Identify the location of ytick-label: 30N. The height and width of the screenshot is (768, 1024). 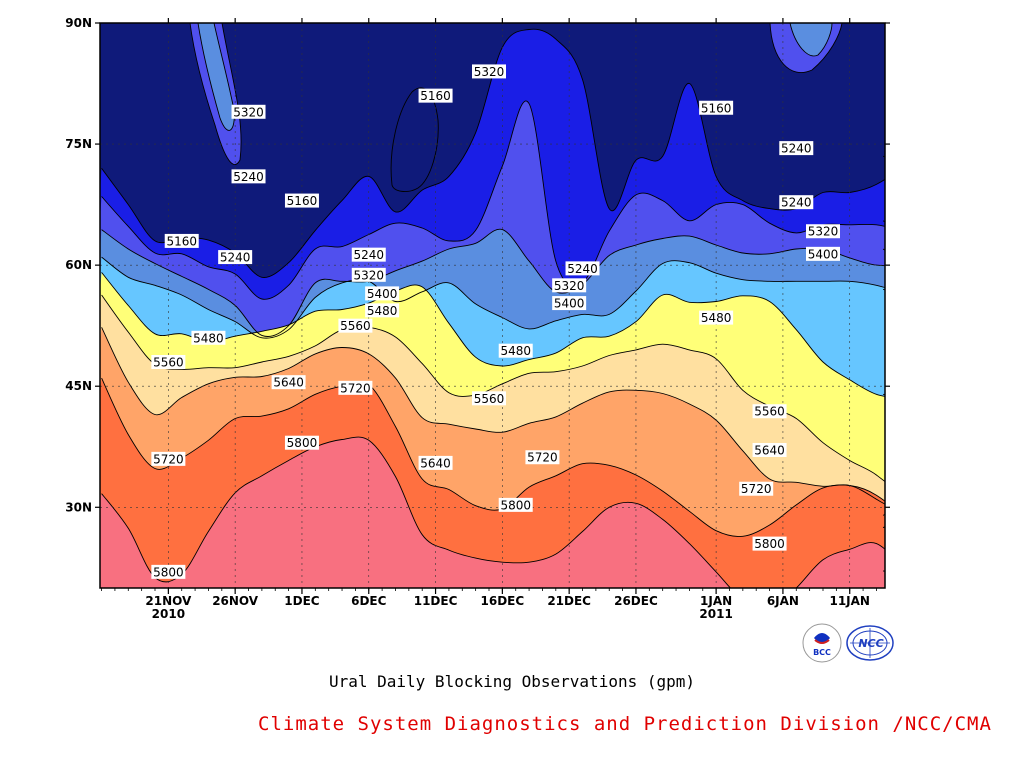
(78, 507).